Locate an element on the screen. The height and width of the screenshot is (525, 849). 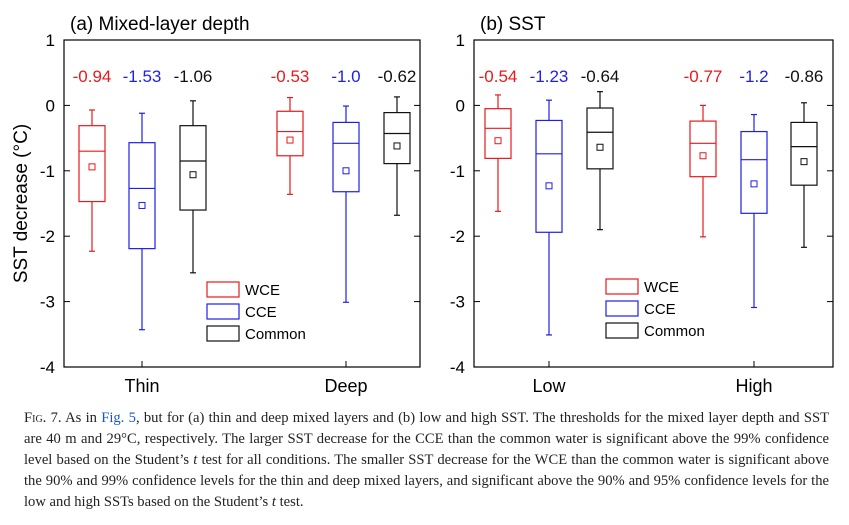
caption-t-italic-1: t is located at coordinates (195, 460).